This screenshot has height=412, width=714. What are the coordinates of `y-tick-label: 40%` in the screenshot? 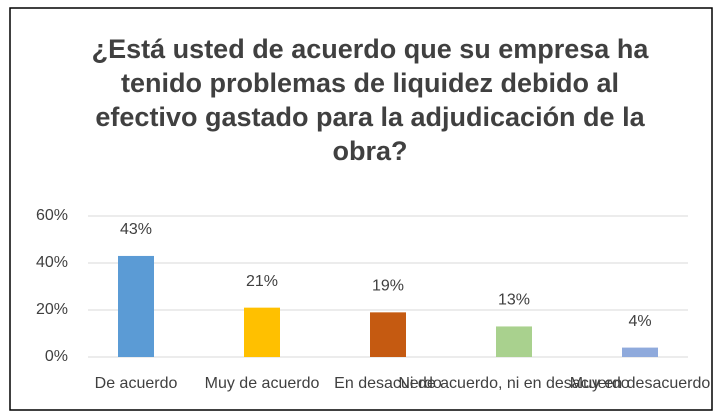 It's located at (52, 262).